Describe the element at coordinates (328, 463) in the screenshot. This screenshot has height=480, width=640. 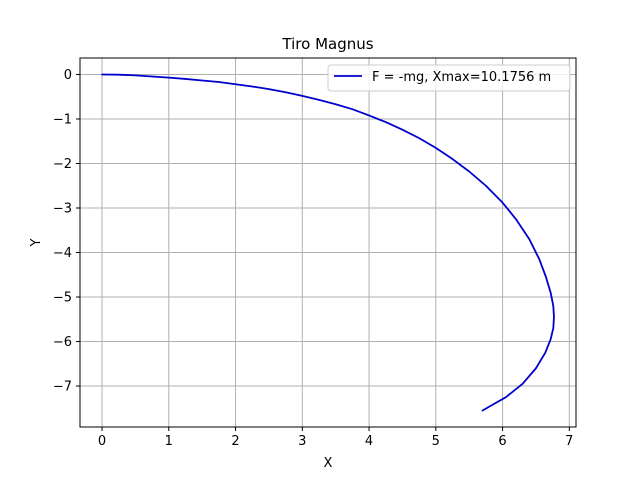
I see `x-axis-title: X` at that location.